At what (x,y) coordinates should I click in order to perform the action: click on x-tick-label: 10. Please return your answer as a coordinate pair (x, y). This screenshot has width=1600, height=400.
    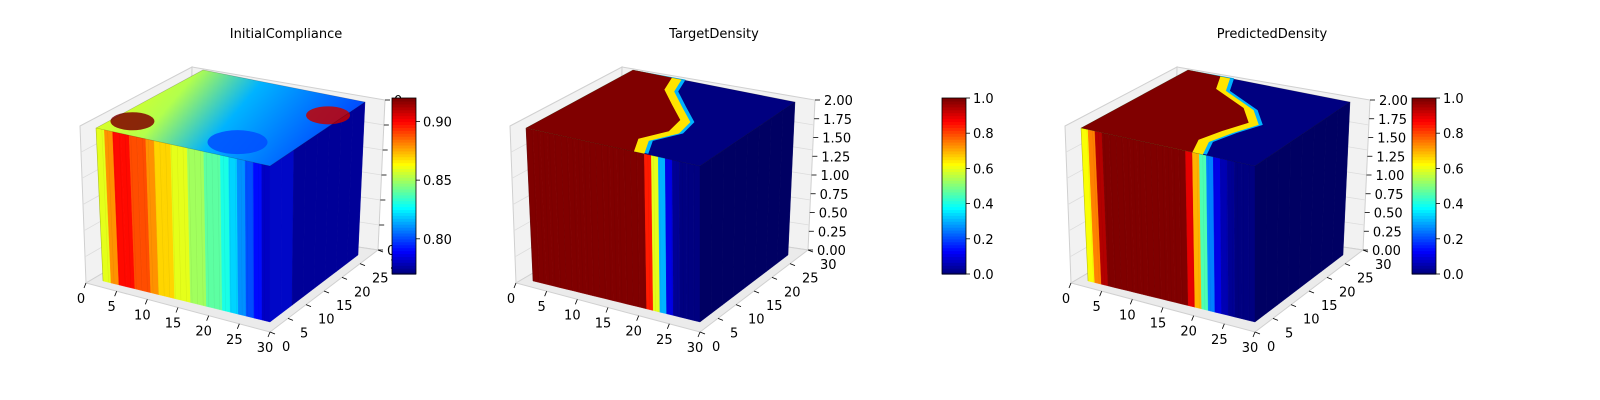
    Looking at the image, I should click on (142, 315).